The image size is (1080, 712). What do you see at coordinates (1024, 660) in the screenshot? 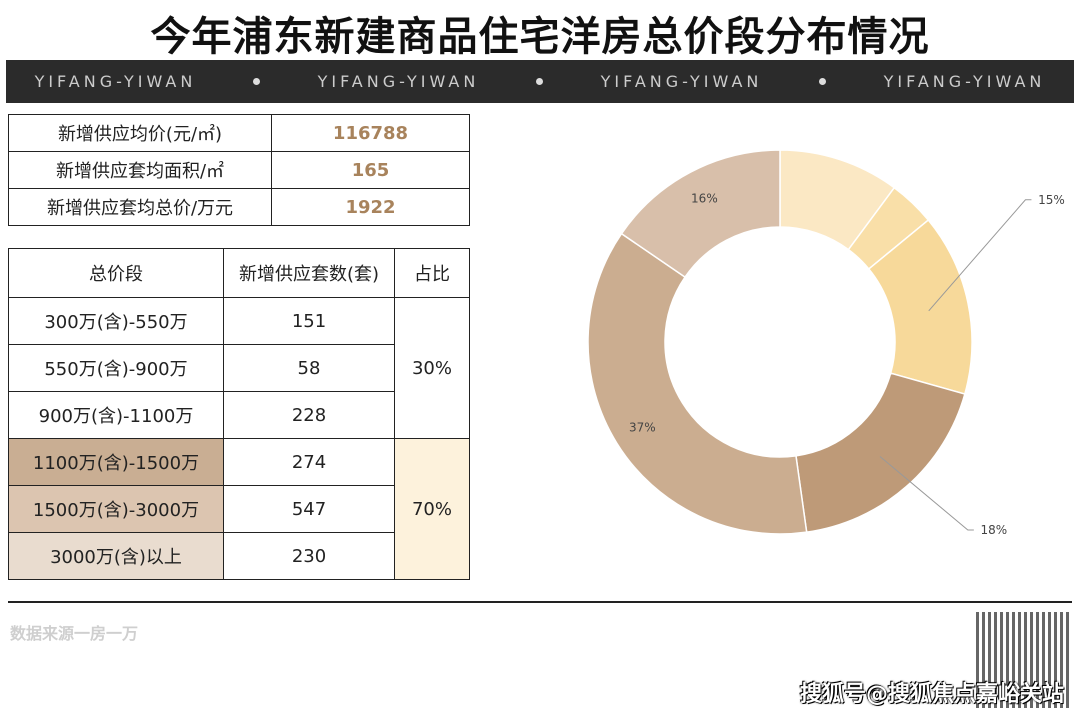
I see `qr-code` at bounding box center [1024, 660].